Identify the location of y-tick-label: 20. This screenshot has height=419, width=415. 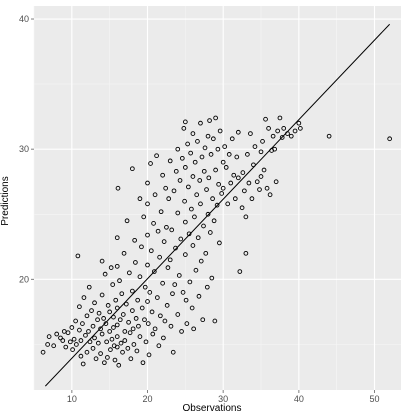
(24, 279).